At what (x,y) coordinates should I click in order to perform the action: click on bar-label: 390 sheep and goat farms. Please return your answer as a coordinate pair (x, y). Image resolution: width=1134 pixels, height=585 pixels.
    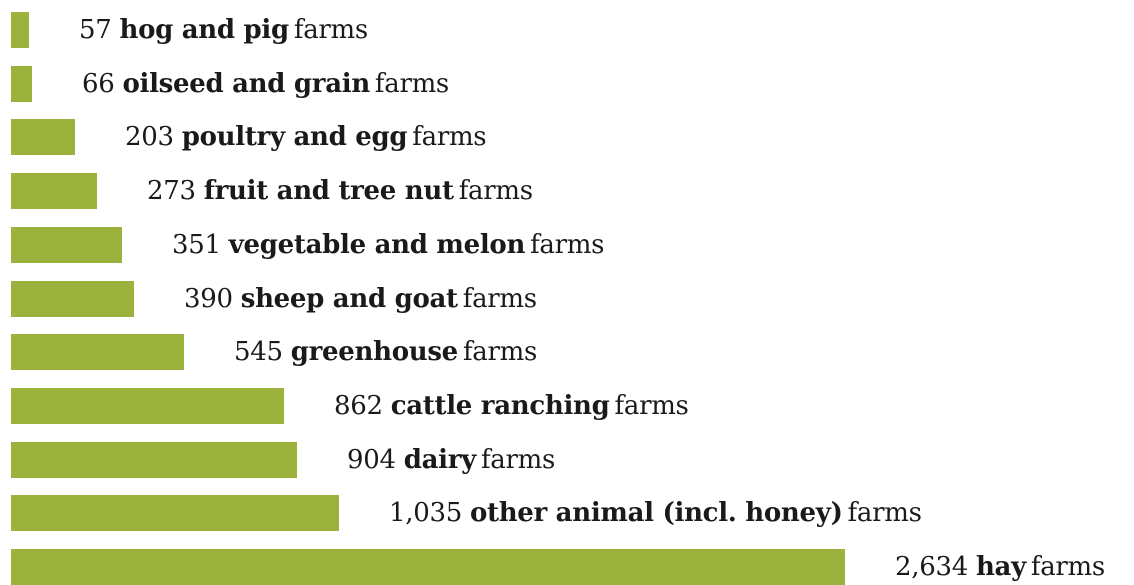
    Looking at the image, I should click on (360, 299).